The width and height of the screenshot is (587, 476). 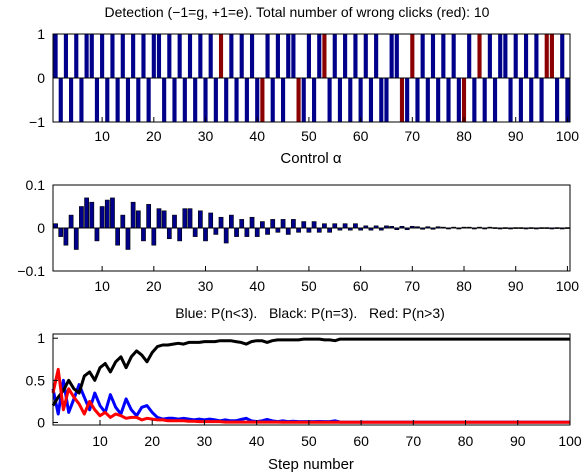 I want to click on y-tick-label: −0.1, so click(x=31, y=271).